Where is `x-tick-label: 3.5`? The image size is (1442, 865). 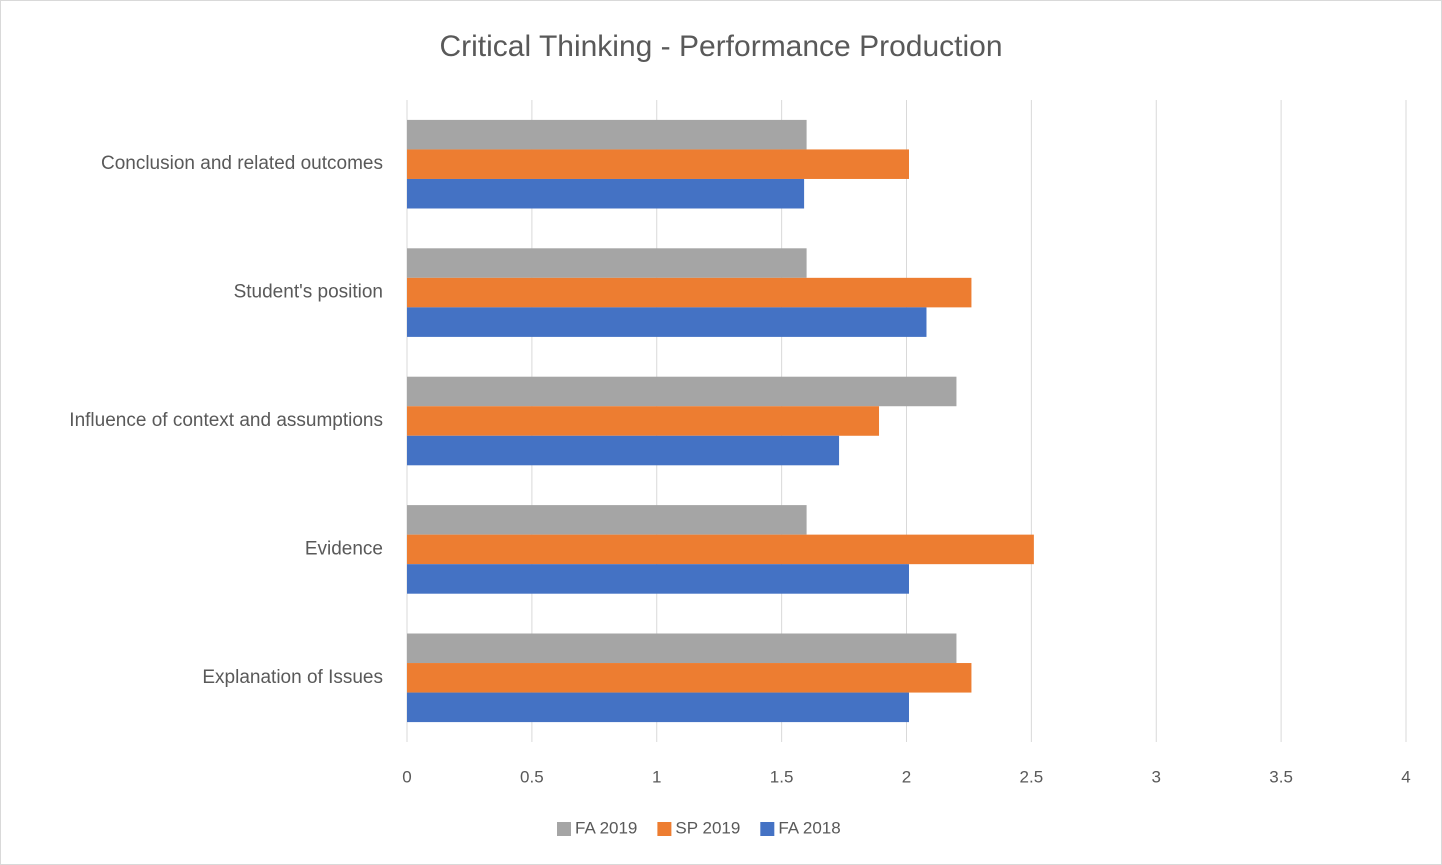 x-tick-label: 3.5 is located at coordinates (1281, 776).